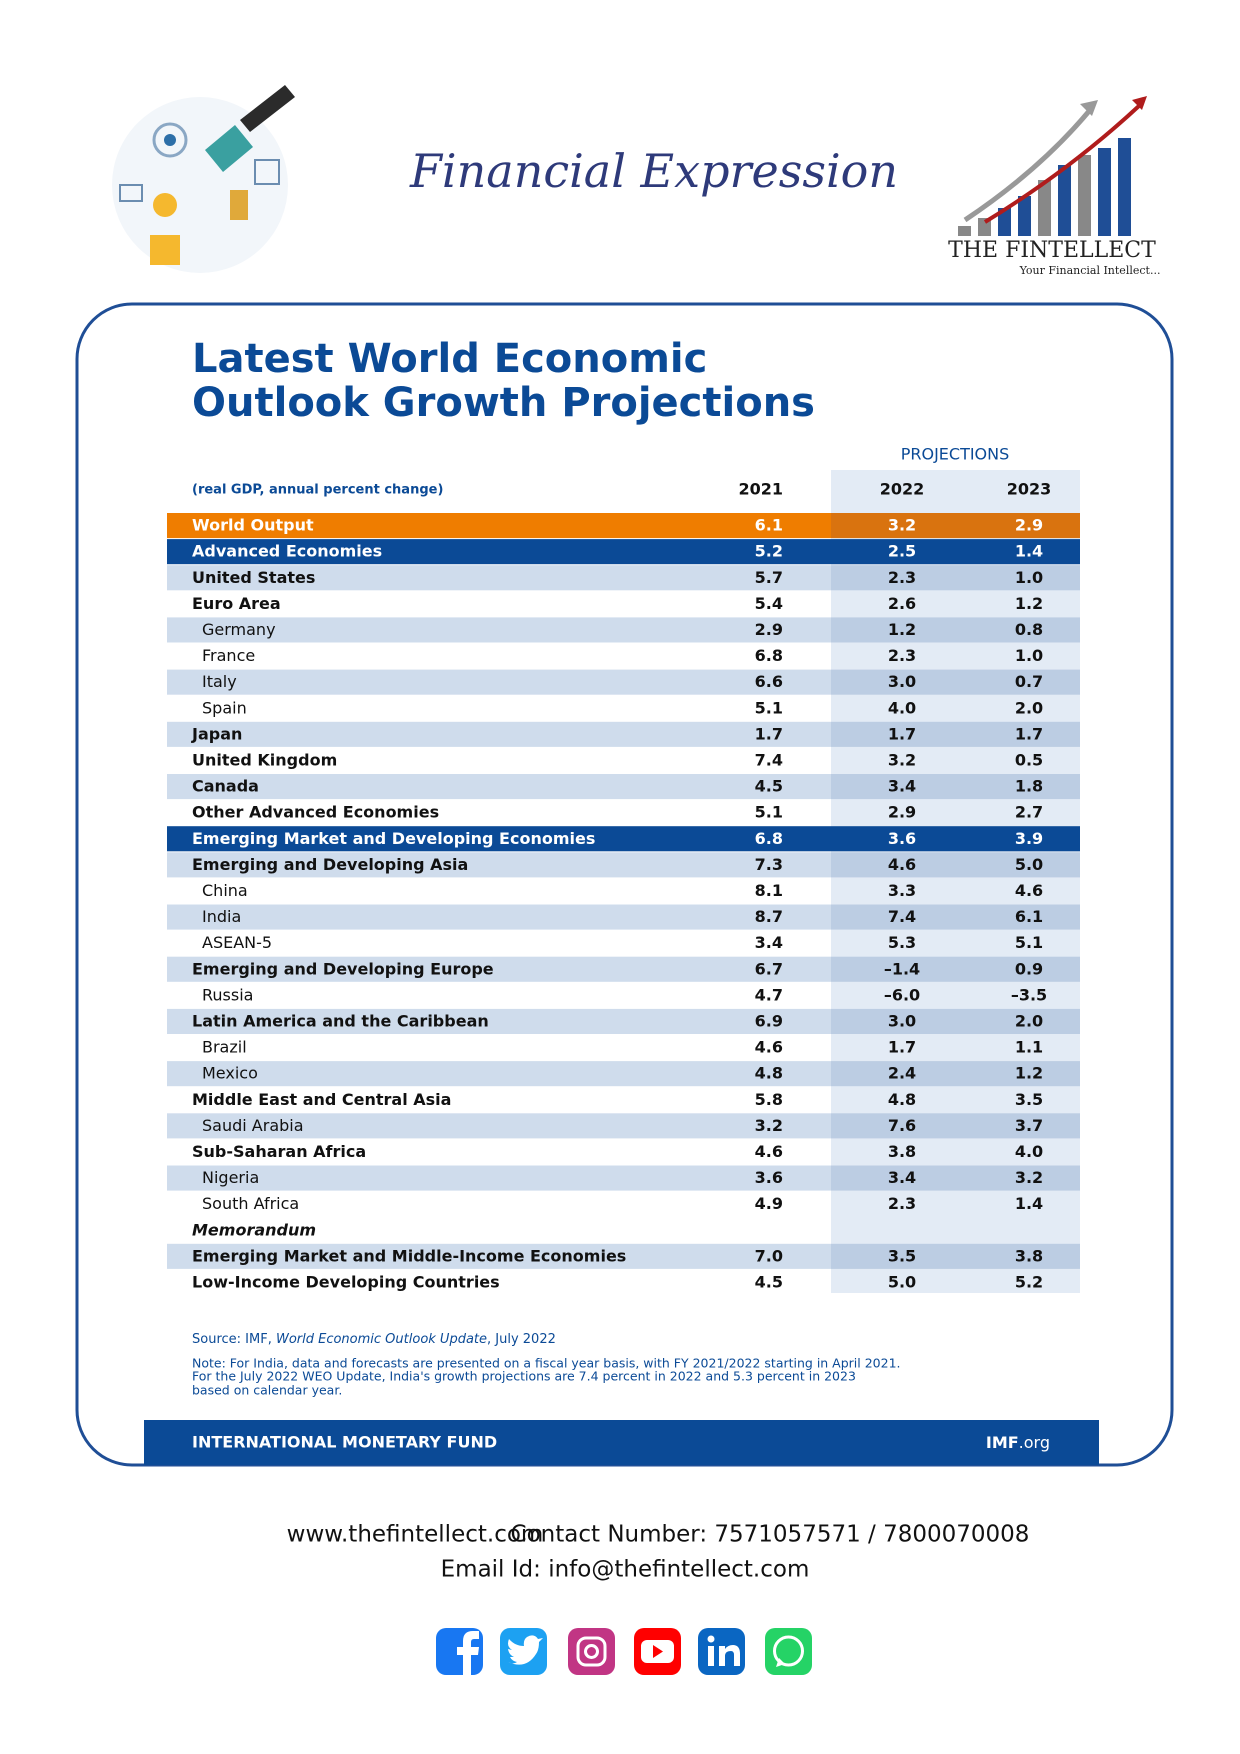  Describe the element at coordinates (381, 1339) in the screenshot. I see `source-title: World Economic Outlook Update` at that location.